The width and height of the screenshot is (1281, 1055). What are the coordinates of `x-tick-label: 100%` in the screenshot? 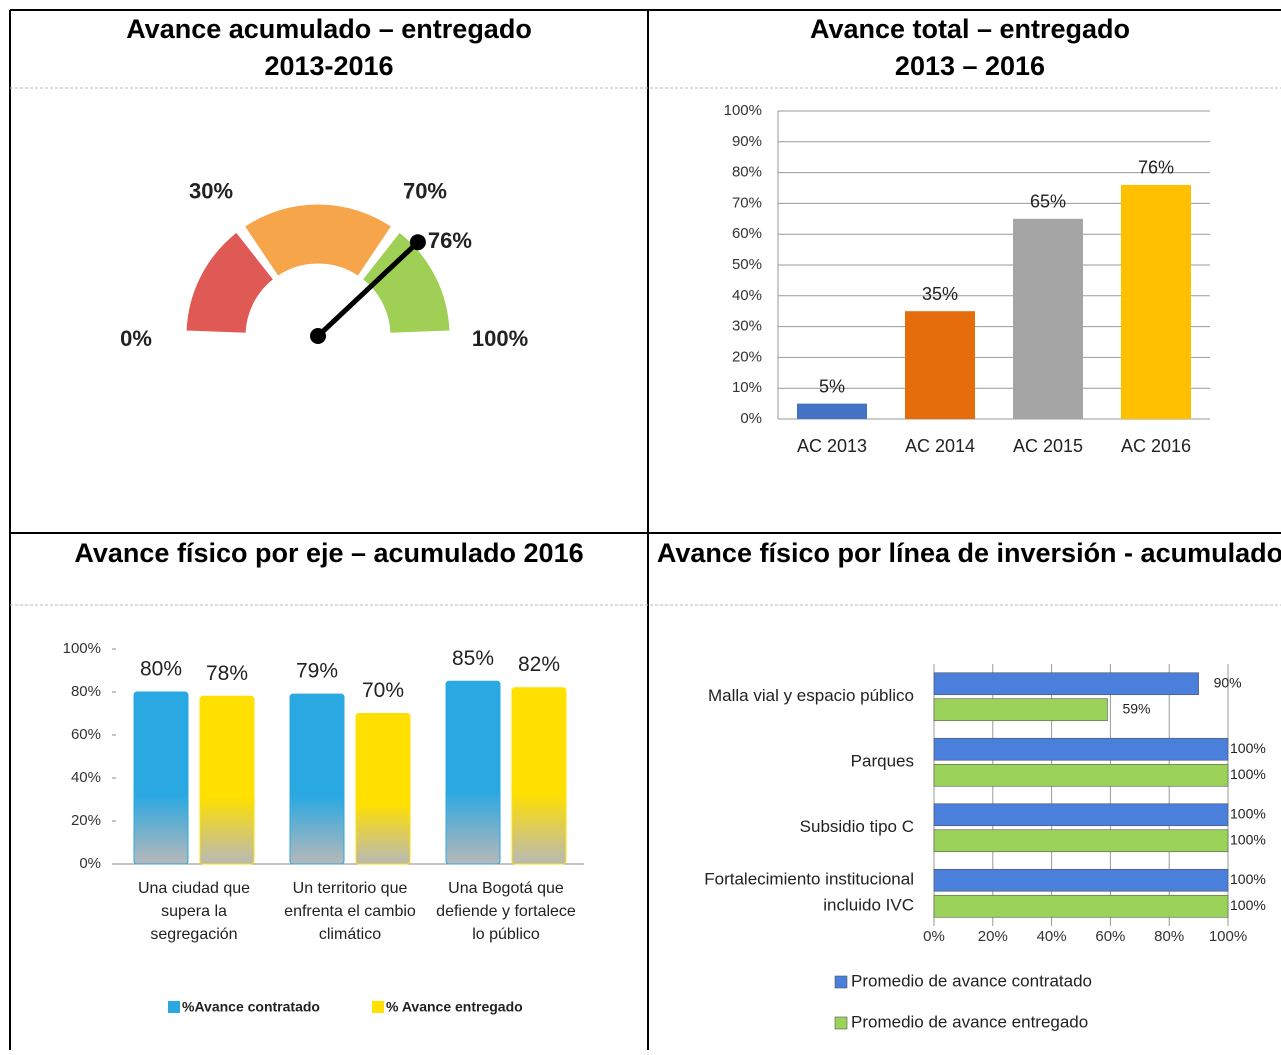 It's located at (1228, 936).